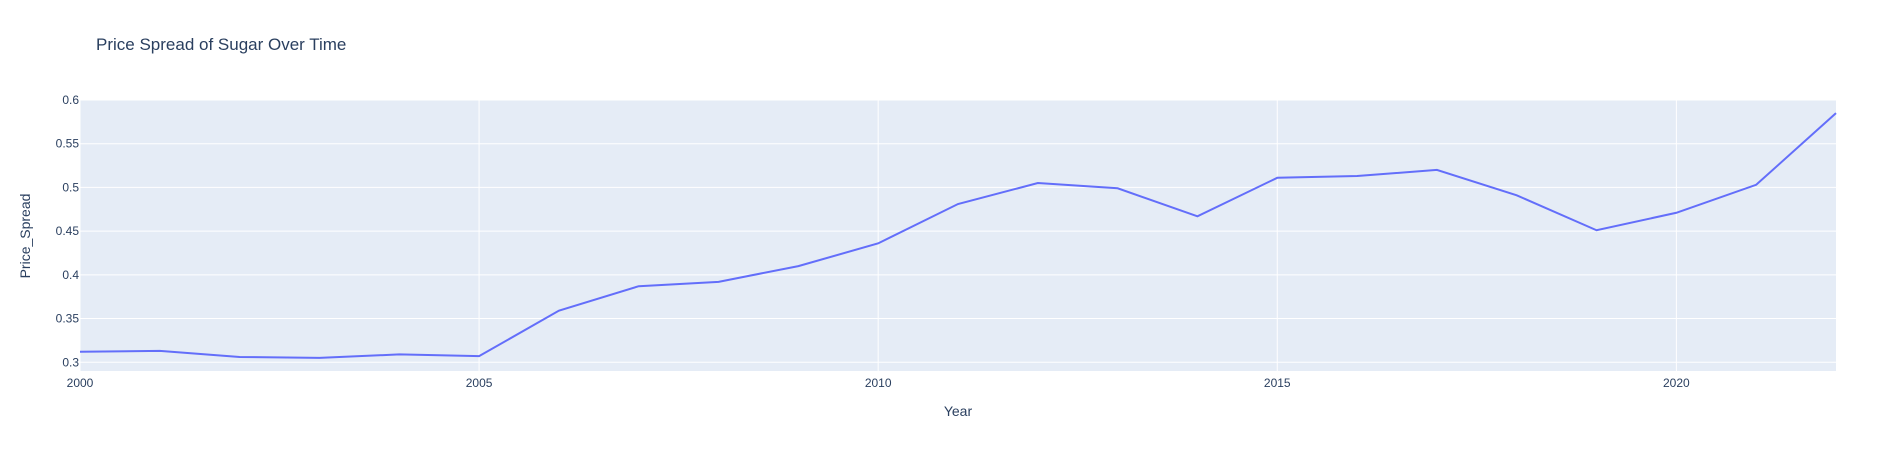 Image resolution: width=1904 pixels, height=455 pixels. What do you see at coordinates (479, 383) in the screenshot?
I see `x-tick-label: 2005` at bounding box center [479, 383].